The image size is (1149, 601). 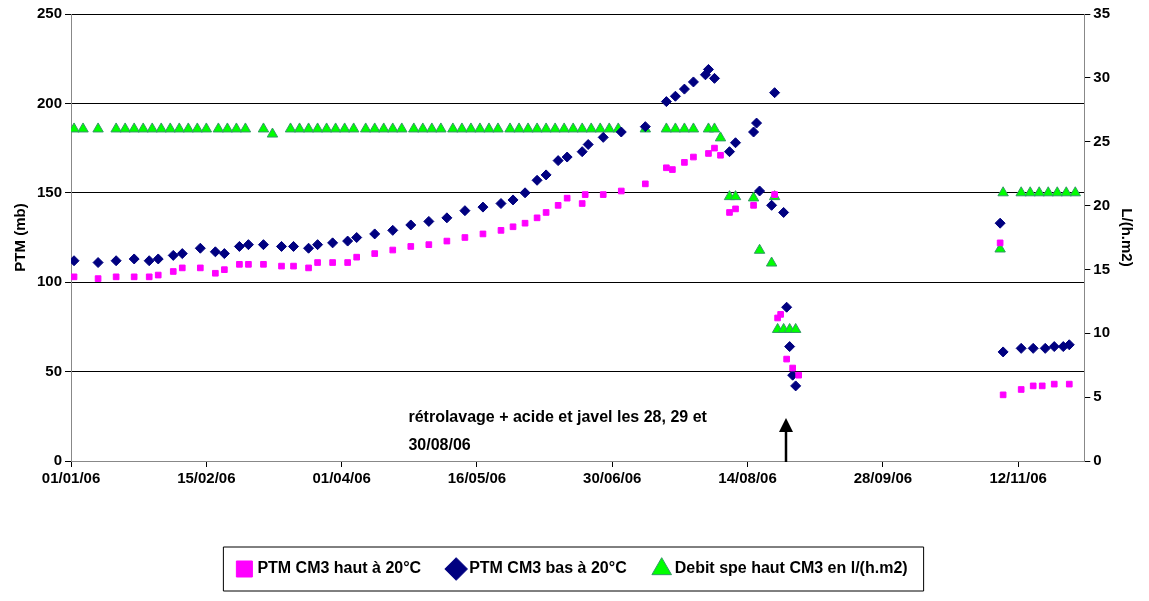 I want to click on y2-tick-label: 15, so click(x=1101, y=268).